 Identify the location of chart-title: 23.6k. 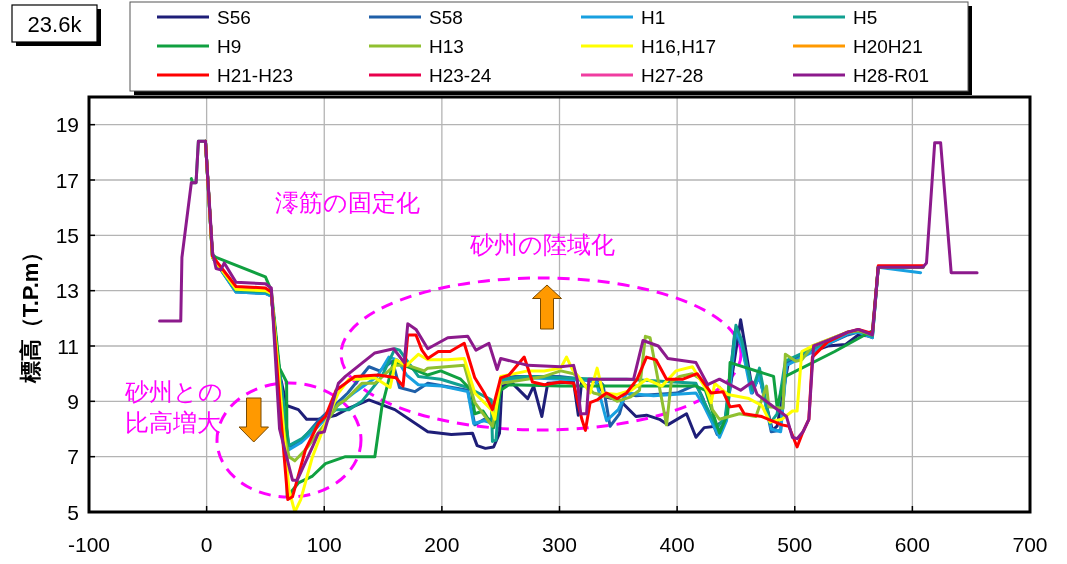
(55, 24).